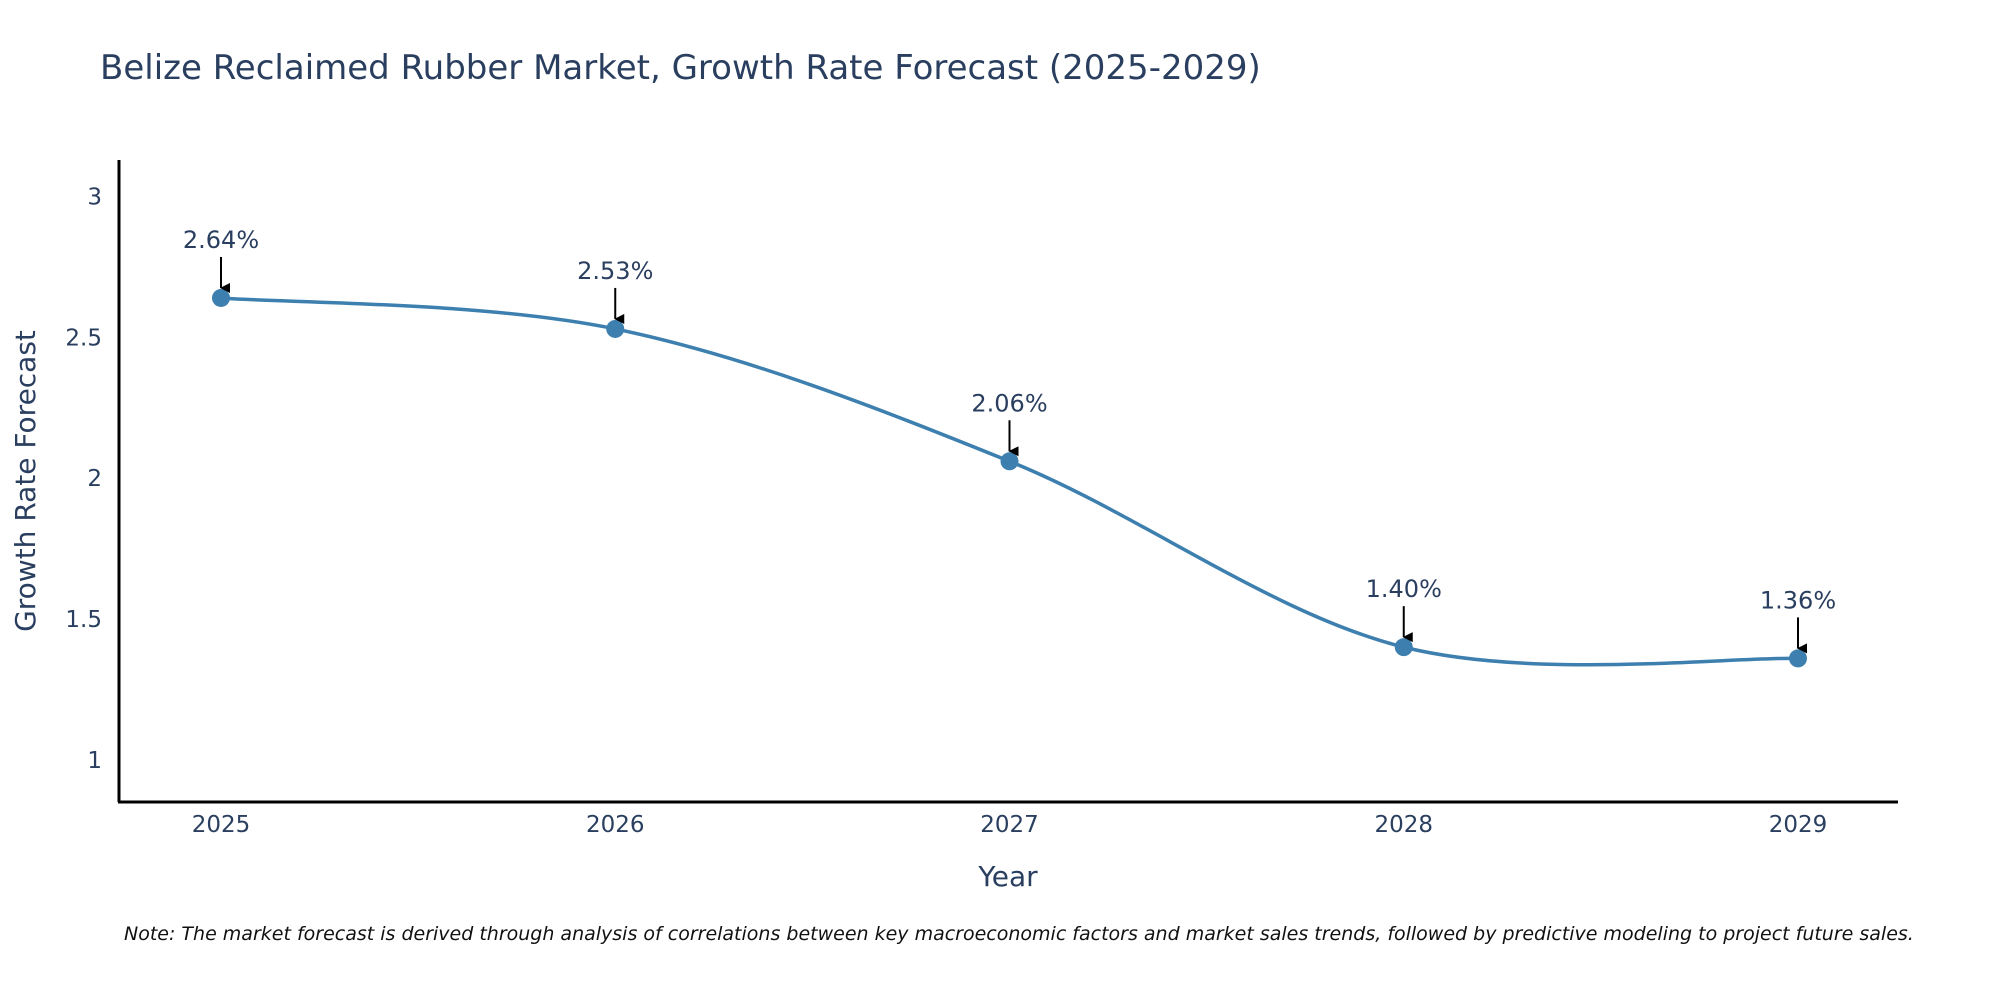  I want to click on y-tick-label: 2.5, so click(83, 338).